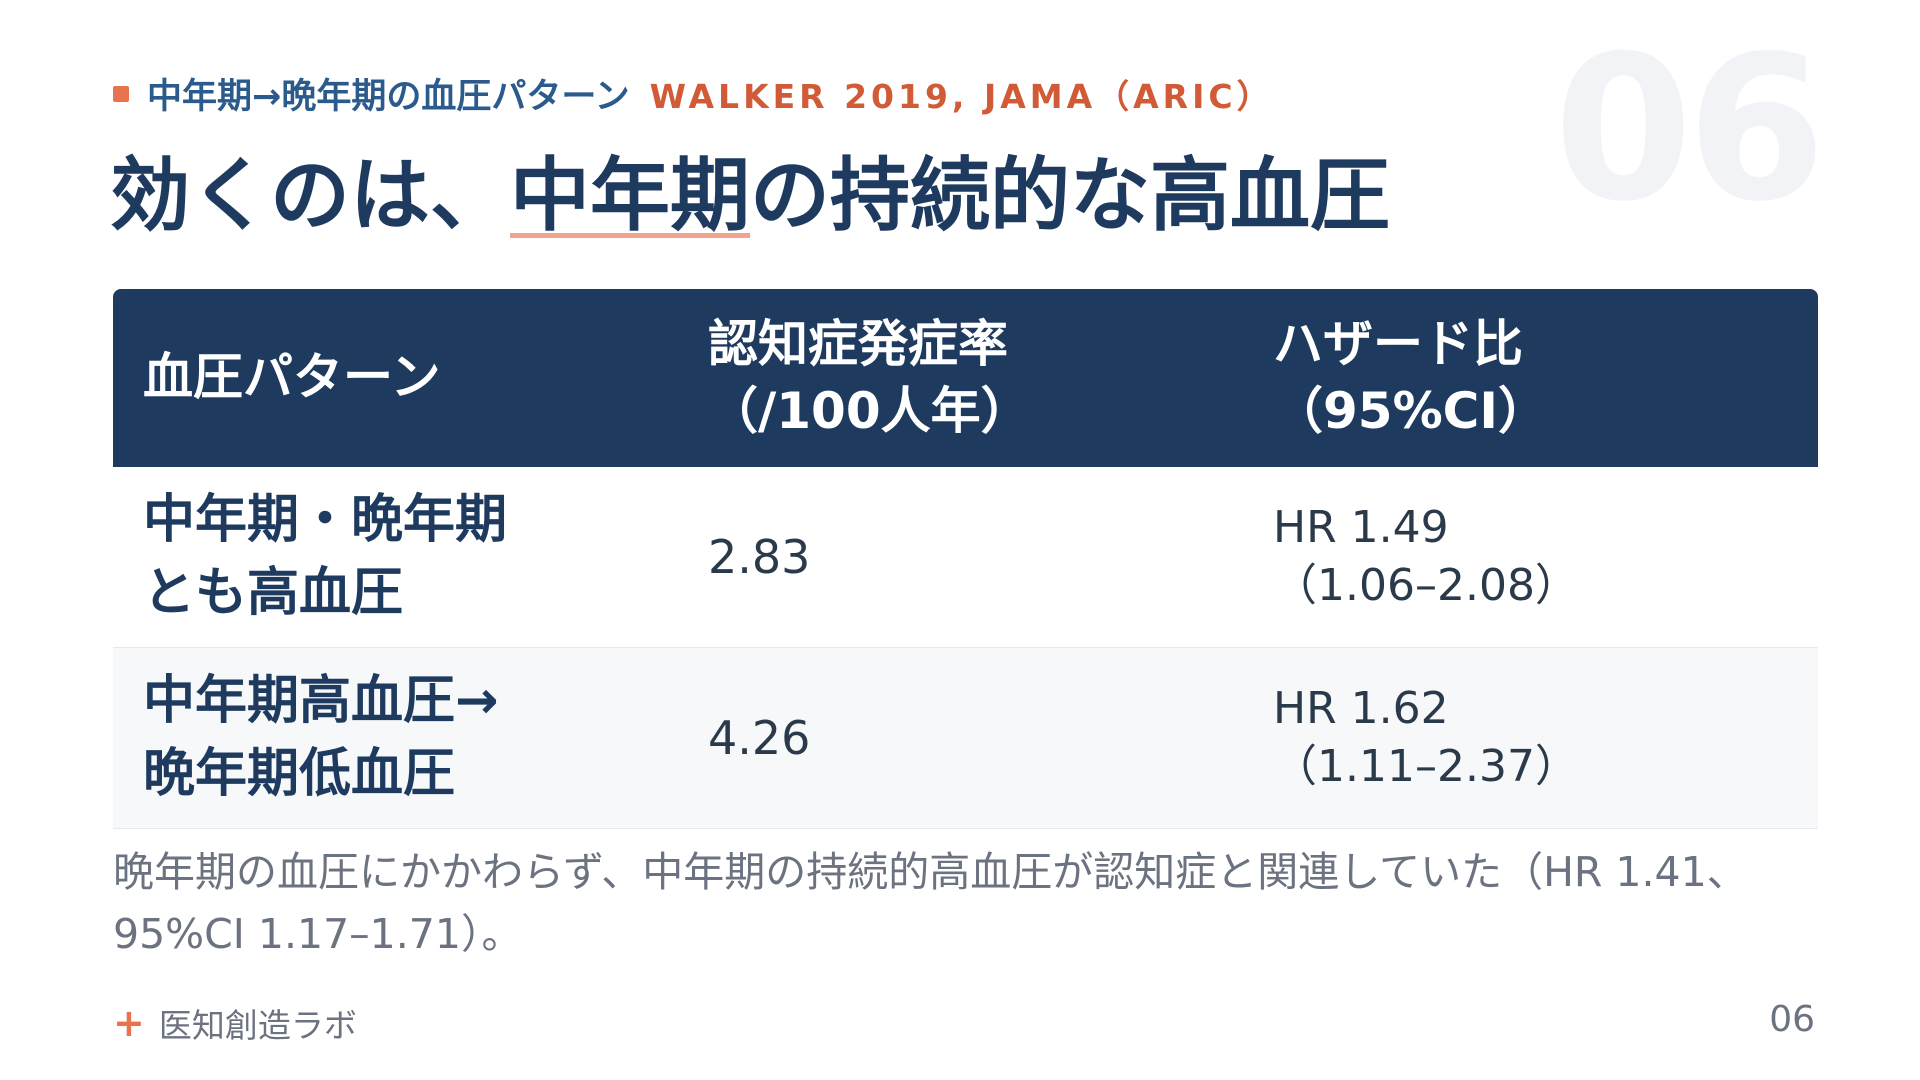 Image resolution: width=1920 pixels, height=1080 pixels. What do you see at coordinates (395, 738) in the screenshot?
I see `cell-pattern: 中年期高血圧→ 晩年期低血圧` at bounding box center [395, 738].